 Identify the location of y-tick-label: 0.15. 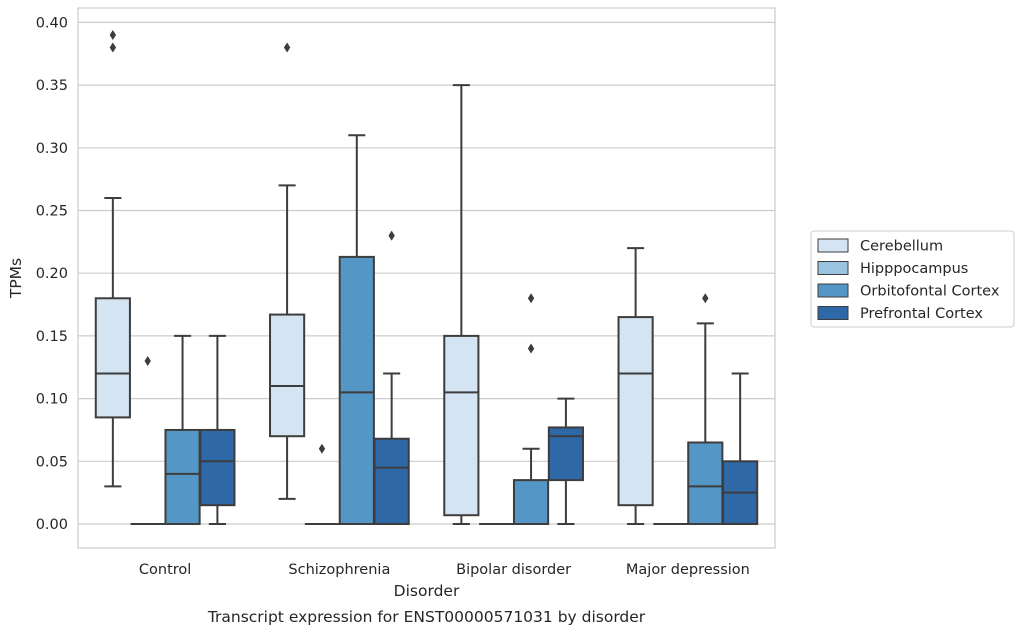
(52, 337).